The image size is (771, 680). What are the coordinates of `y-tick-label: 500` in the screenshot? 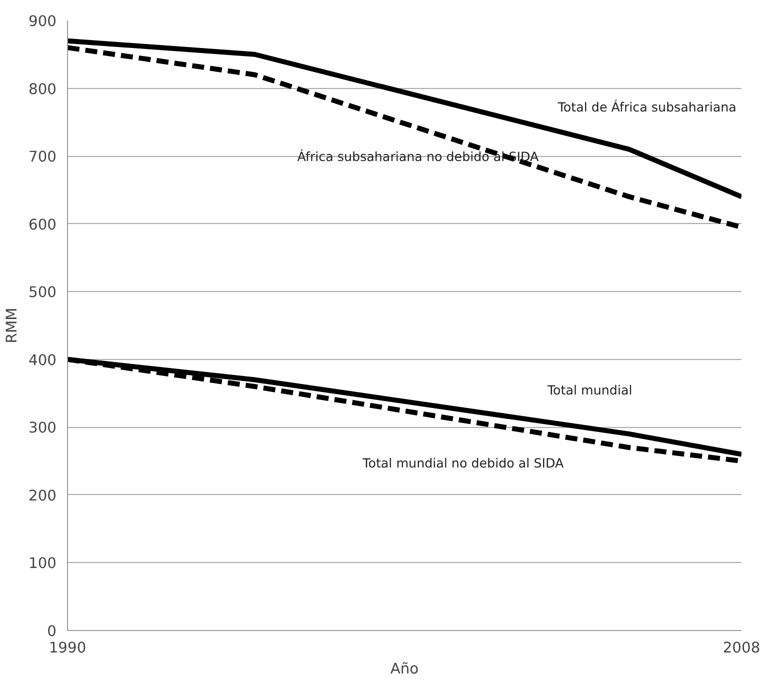 It's located at (42, 293).